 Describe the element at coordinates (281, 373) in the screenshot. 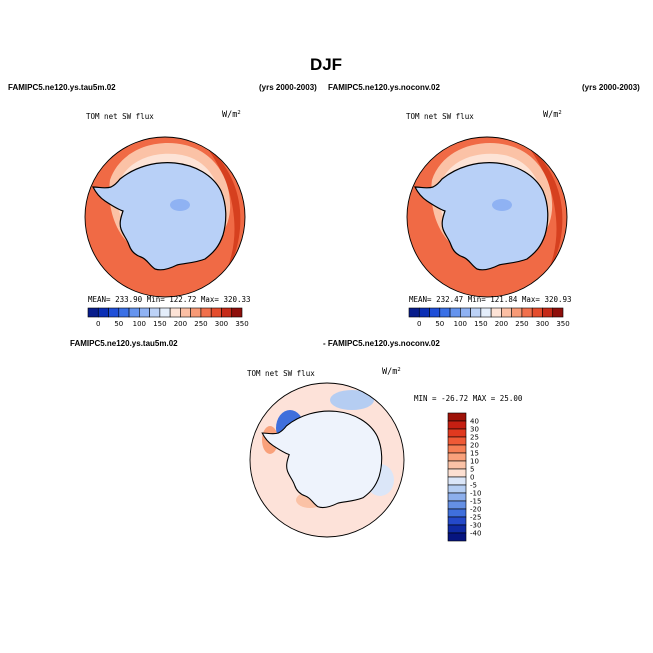

I see `panel-c-title: TOM net SW flux` at that location.